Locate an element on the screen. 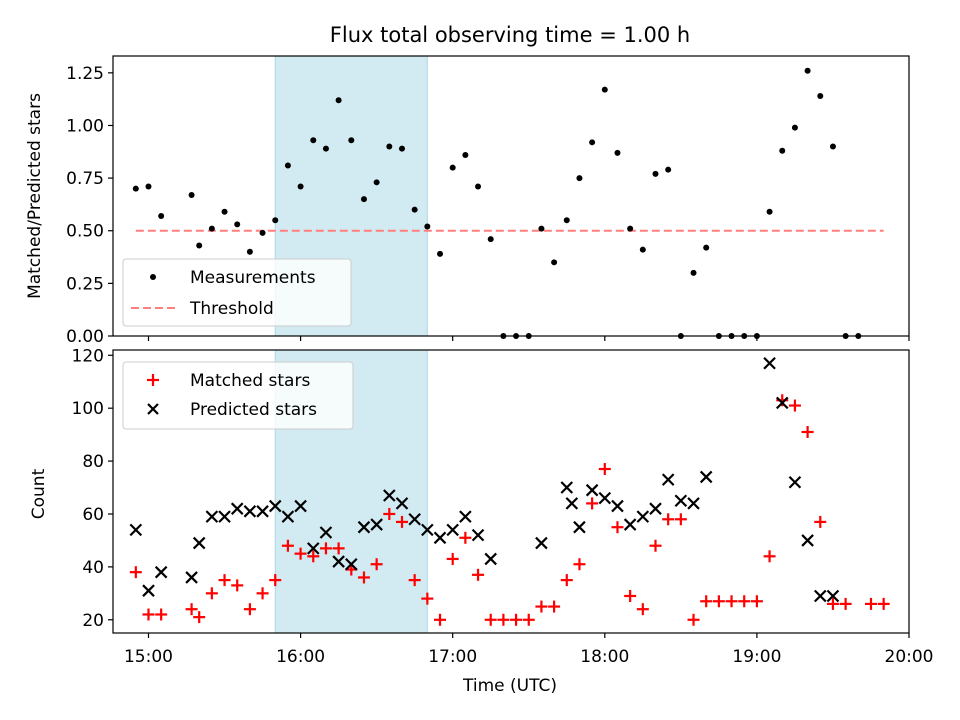  measurements-legend-marker is located at coordinates (153, 277).